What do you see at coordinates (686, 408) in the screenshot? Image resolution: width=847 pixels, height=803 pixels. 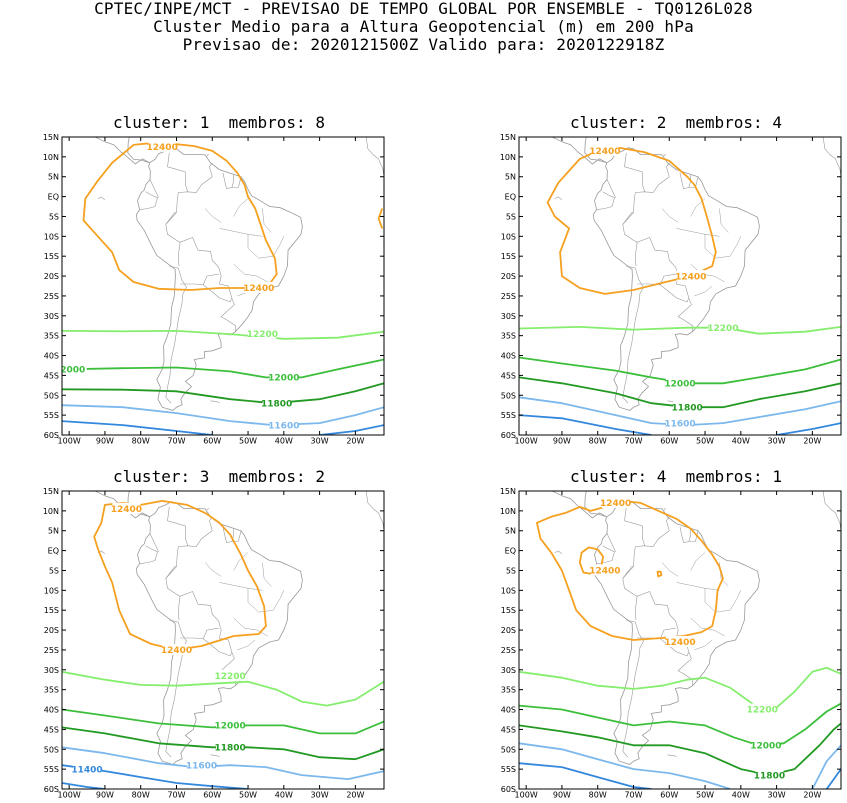 I see `contour-label: 11800` at bounding box center [686, 408].